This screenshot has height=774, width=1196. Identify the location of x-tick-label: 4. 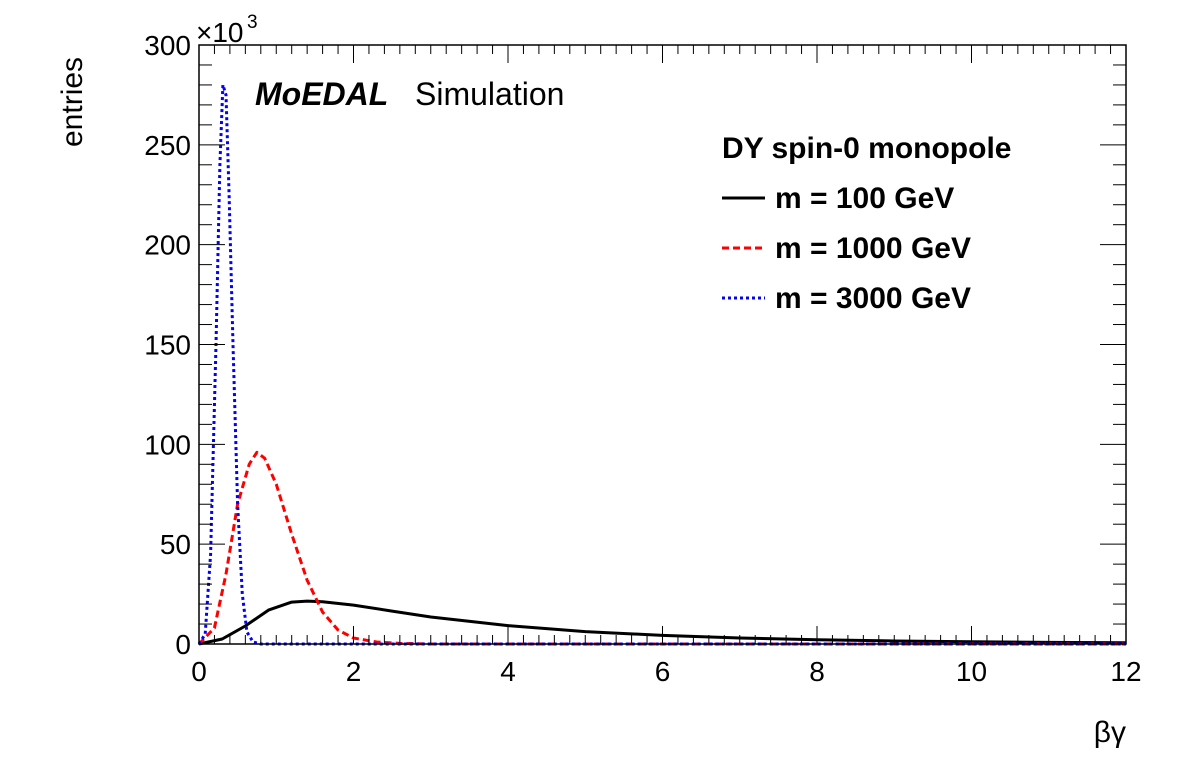
(508, 671).